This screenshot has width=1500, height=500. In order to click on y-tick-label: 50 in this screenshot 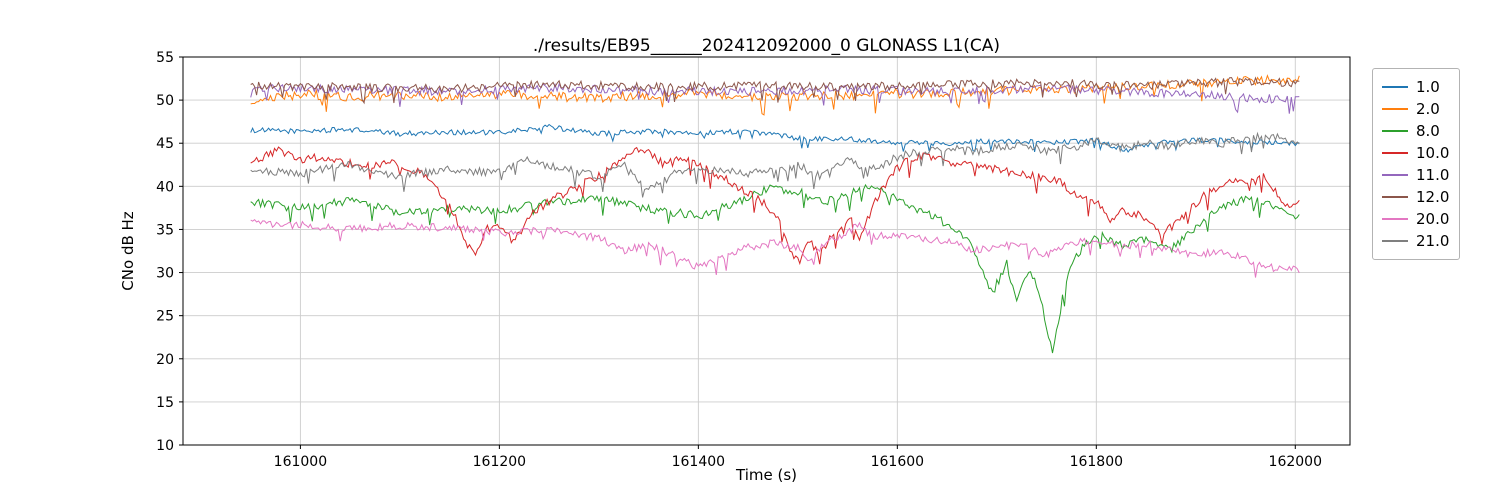, I will do `click(165, 101)`.